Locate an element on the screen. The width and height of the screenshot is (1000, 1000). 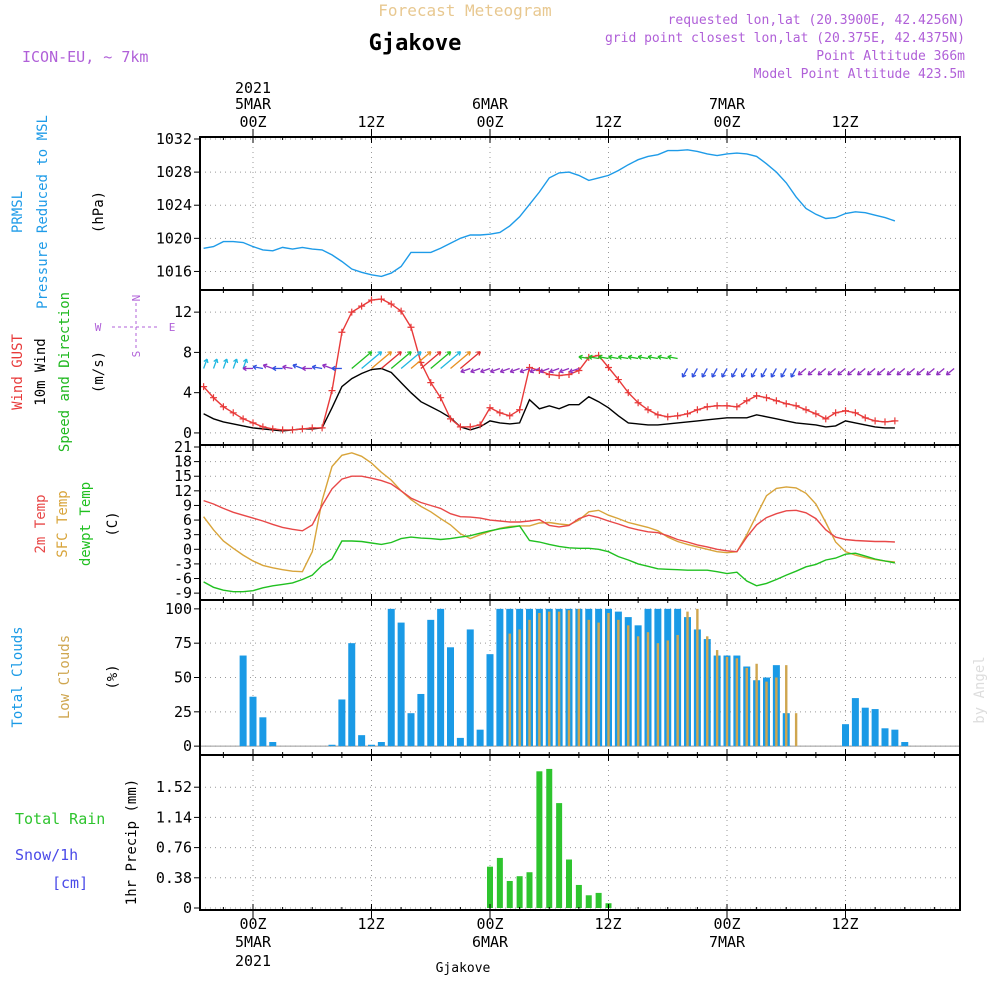
y-tick-label: 0 is located at coordinates (187, 433).